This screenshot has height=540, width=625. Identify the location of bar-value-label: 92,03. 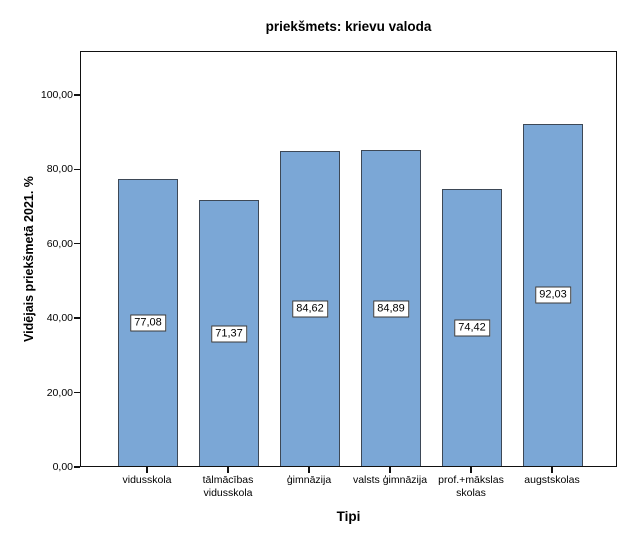
(553, 295).